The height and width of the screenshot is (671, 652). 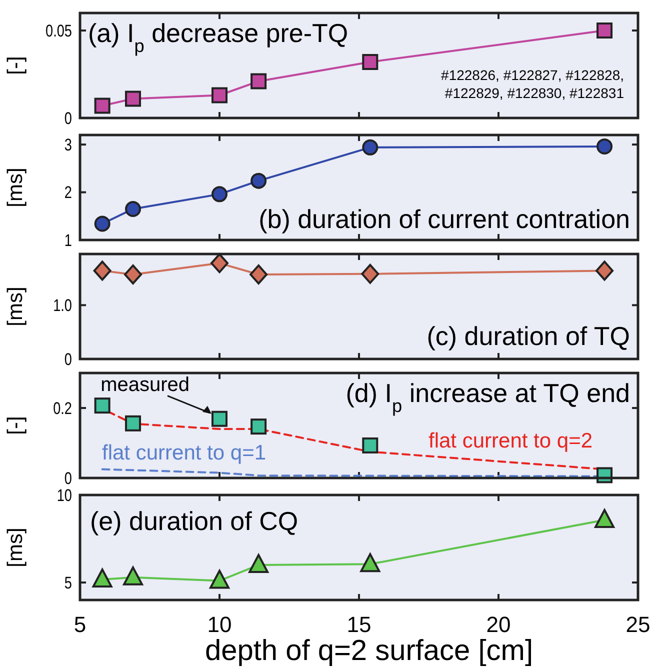 I want to click on y-tick-label: 5, so click(x=68, y=583).